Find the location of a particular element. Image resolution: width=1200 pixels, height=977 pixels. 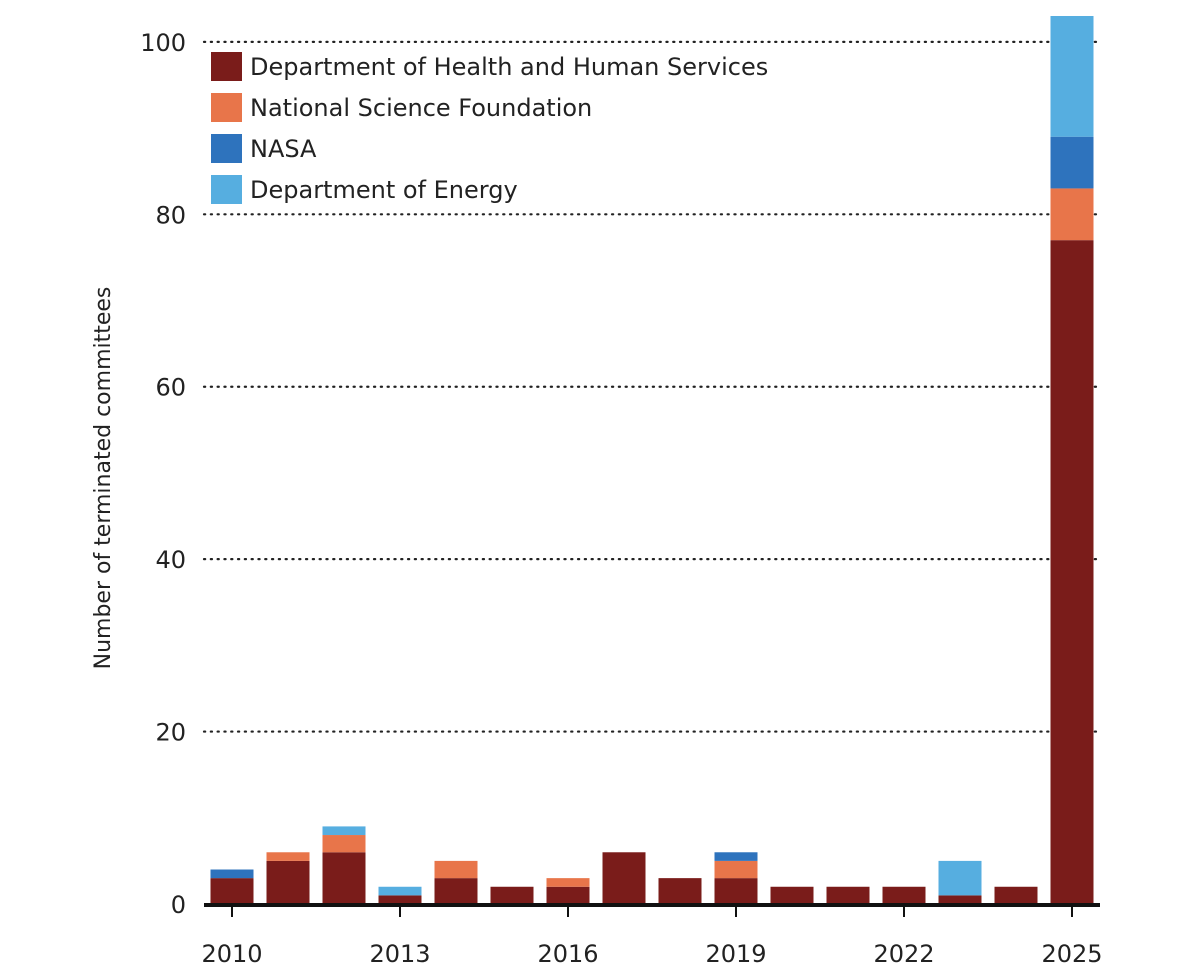

y-tick-label: 20 is located at coordinates (170, 733).